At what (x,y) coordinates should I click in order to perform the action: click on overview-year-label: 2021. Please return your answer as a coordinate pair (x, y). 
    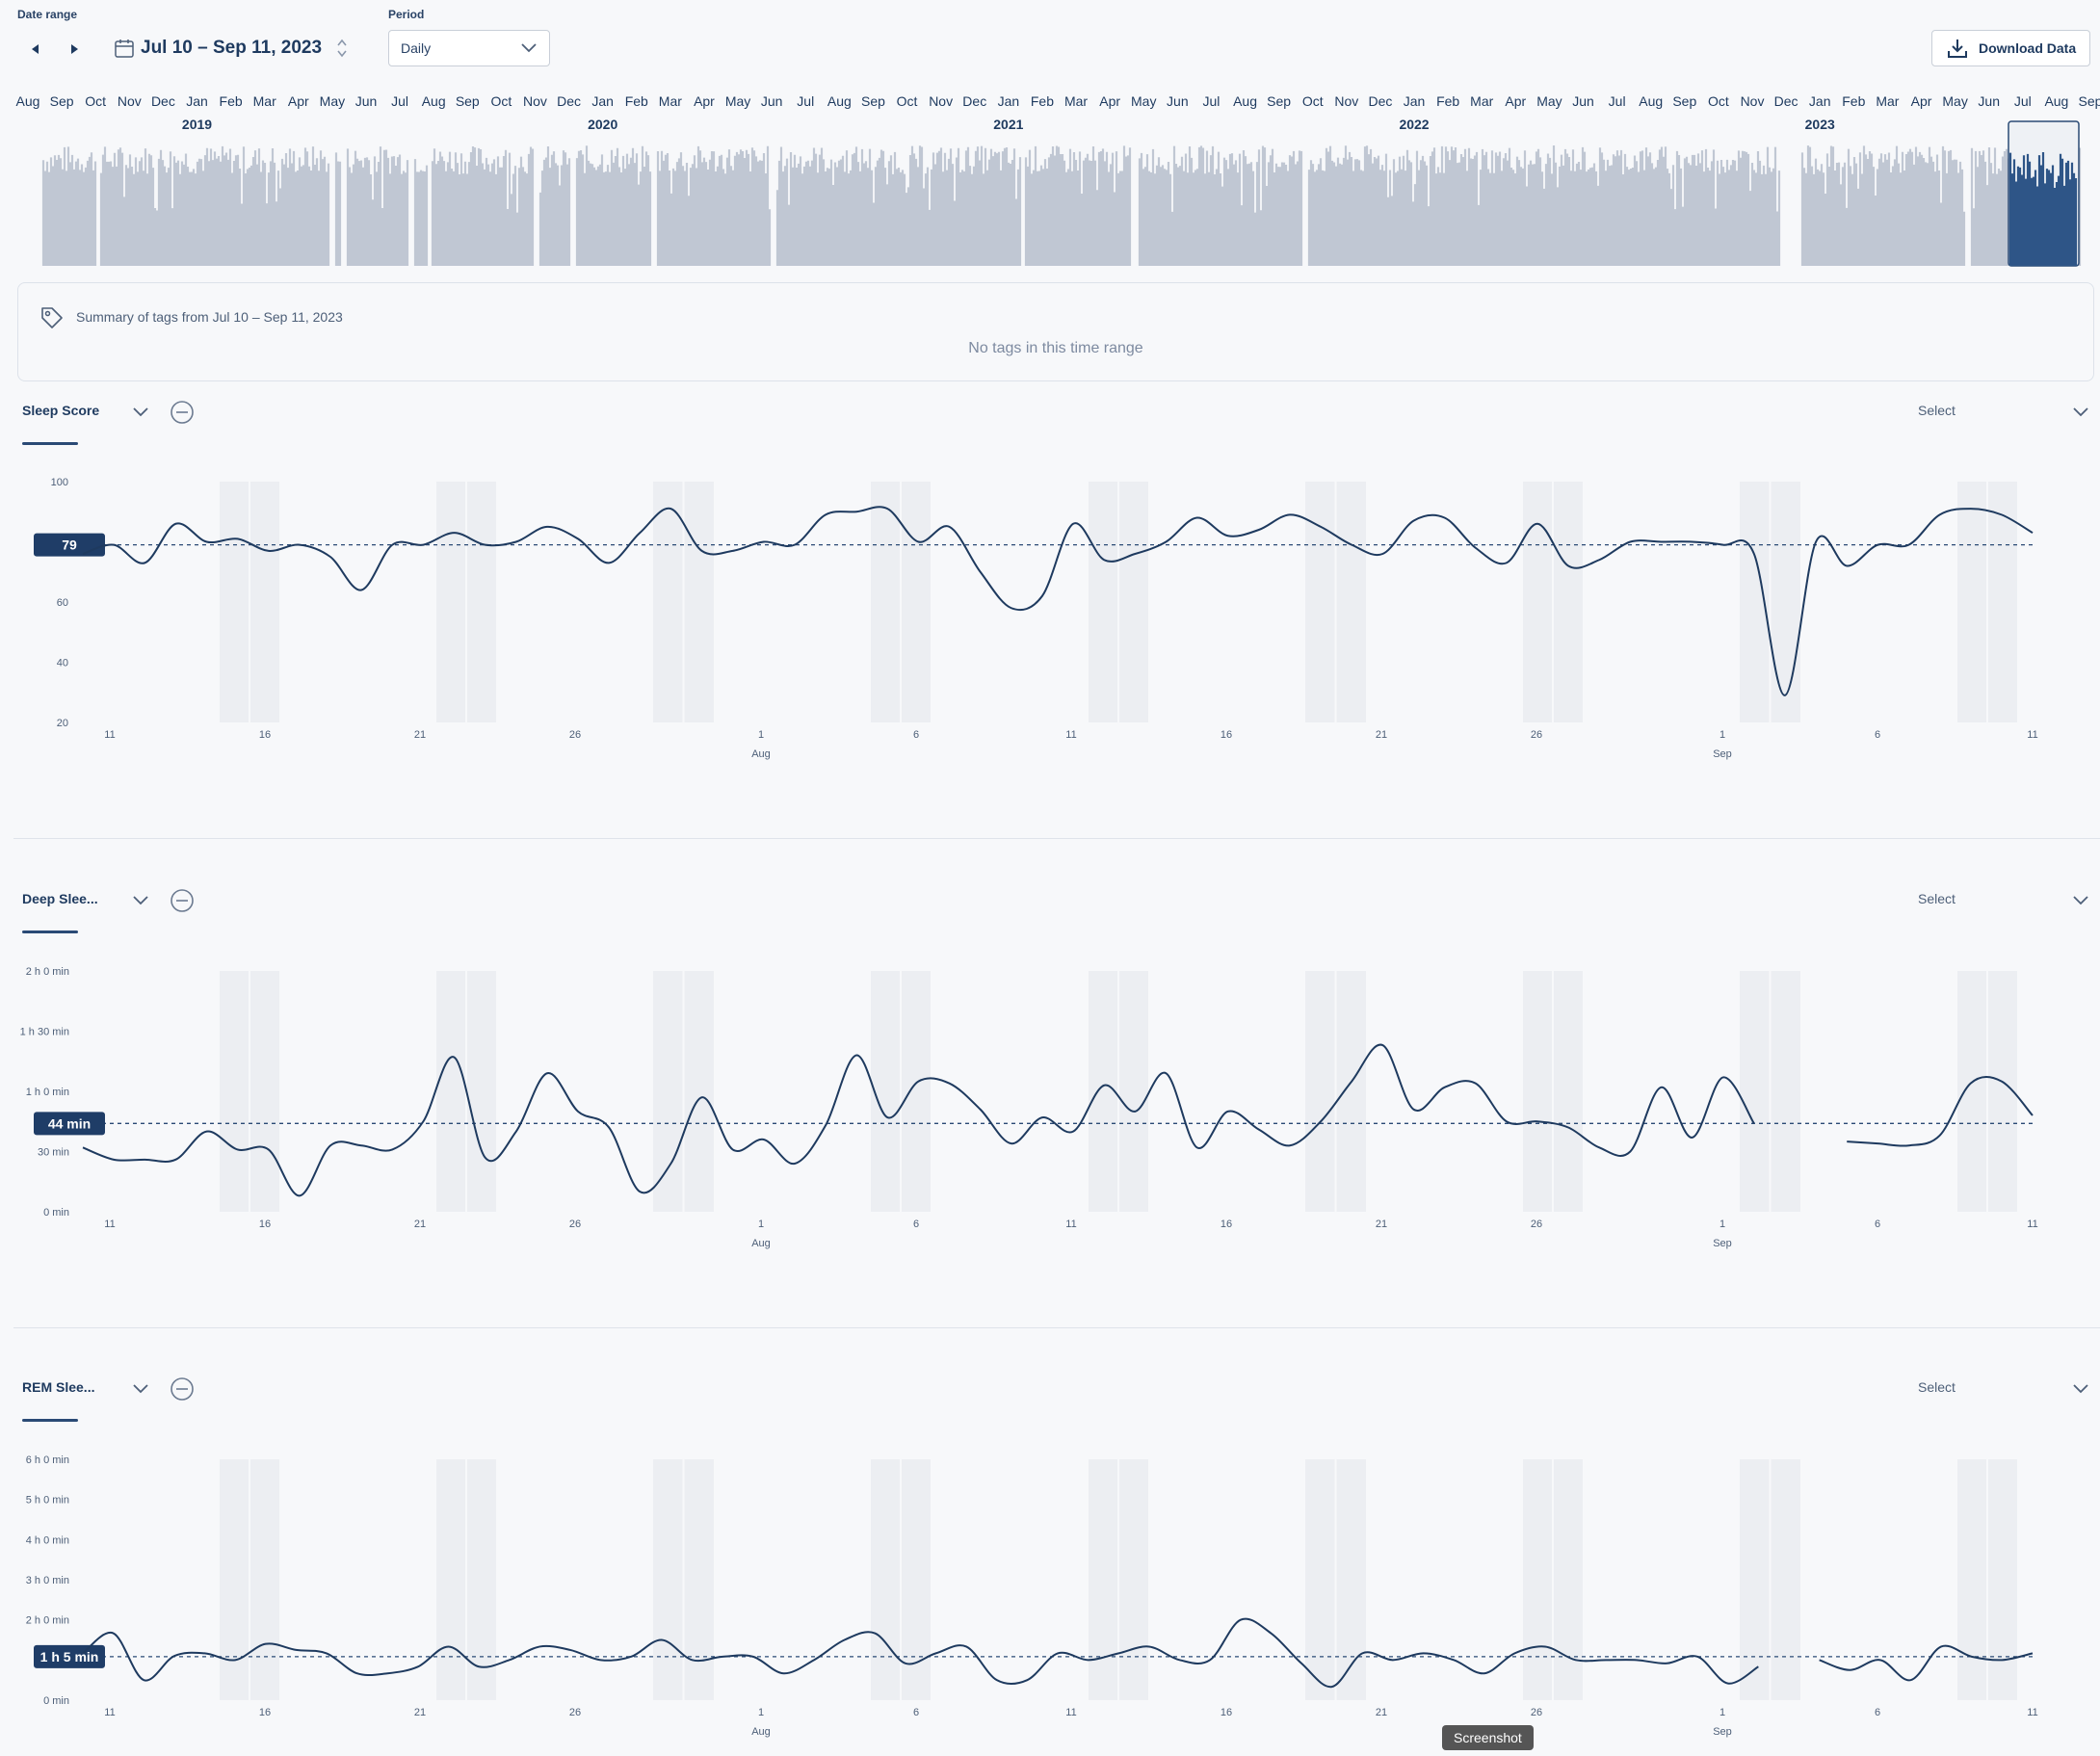
    Looking at the image, I should click on (1008, 125).